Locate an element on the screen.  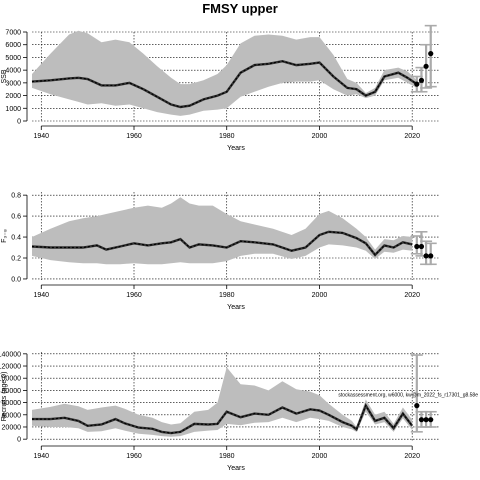
recruits-ytick-label-4: 80000 is located at coordinates (12, 391).